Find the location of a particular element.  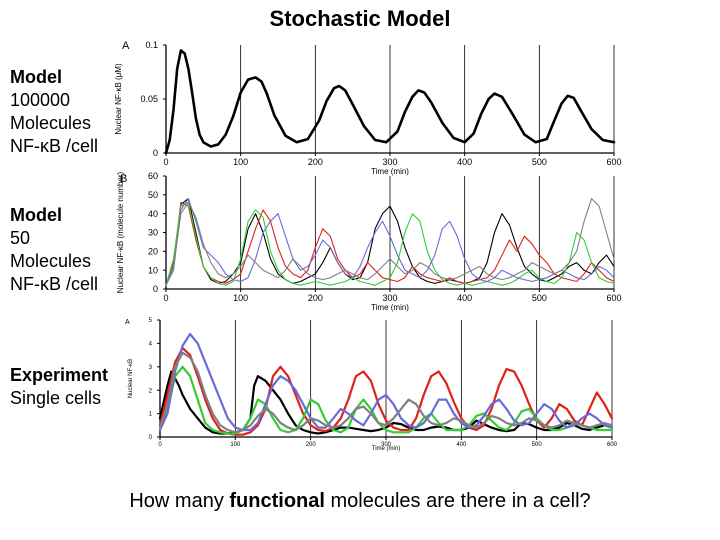

y-axis-label: Nuclear NF-κB is located at coordinates (131, 378).